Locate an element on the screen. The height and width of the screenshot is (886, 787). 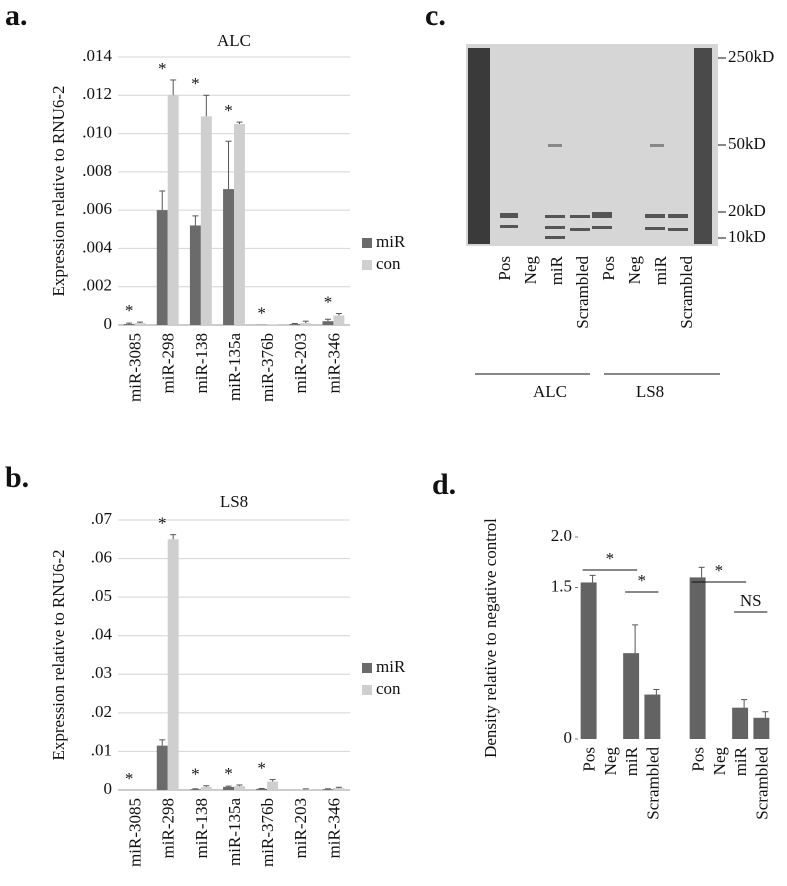
legend-label: con is located at coordinates (388, 688).